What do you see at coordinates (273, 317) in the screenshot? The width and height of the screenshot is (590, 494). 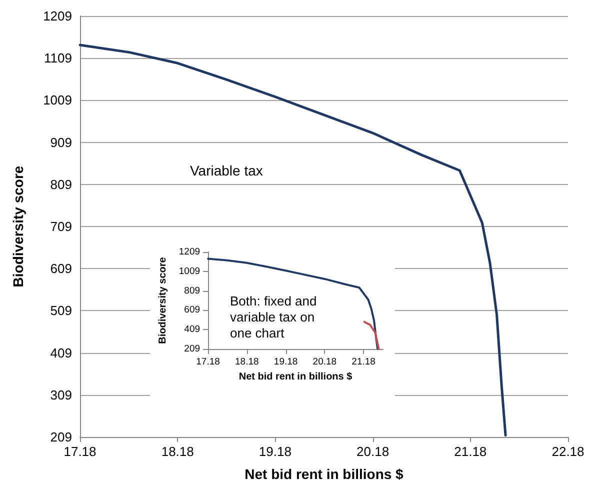 I see `annotation: Both: fixed and variable tax on one chart` at bounding box center [273, 317].